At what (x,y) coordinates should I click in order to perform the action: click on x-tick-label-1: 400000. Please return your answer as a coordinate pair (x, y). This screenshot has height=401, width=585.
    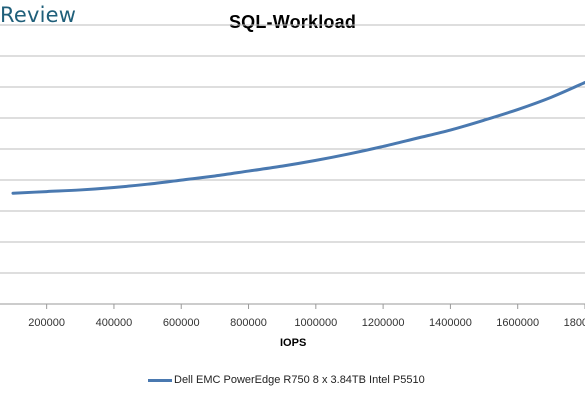
    Looking at the image, I should click on (114, 323).